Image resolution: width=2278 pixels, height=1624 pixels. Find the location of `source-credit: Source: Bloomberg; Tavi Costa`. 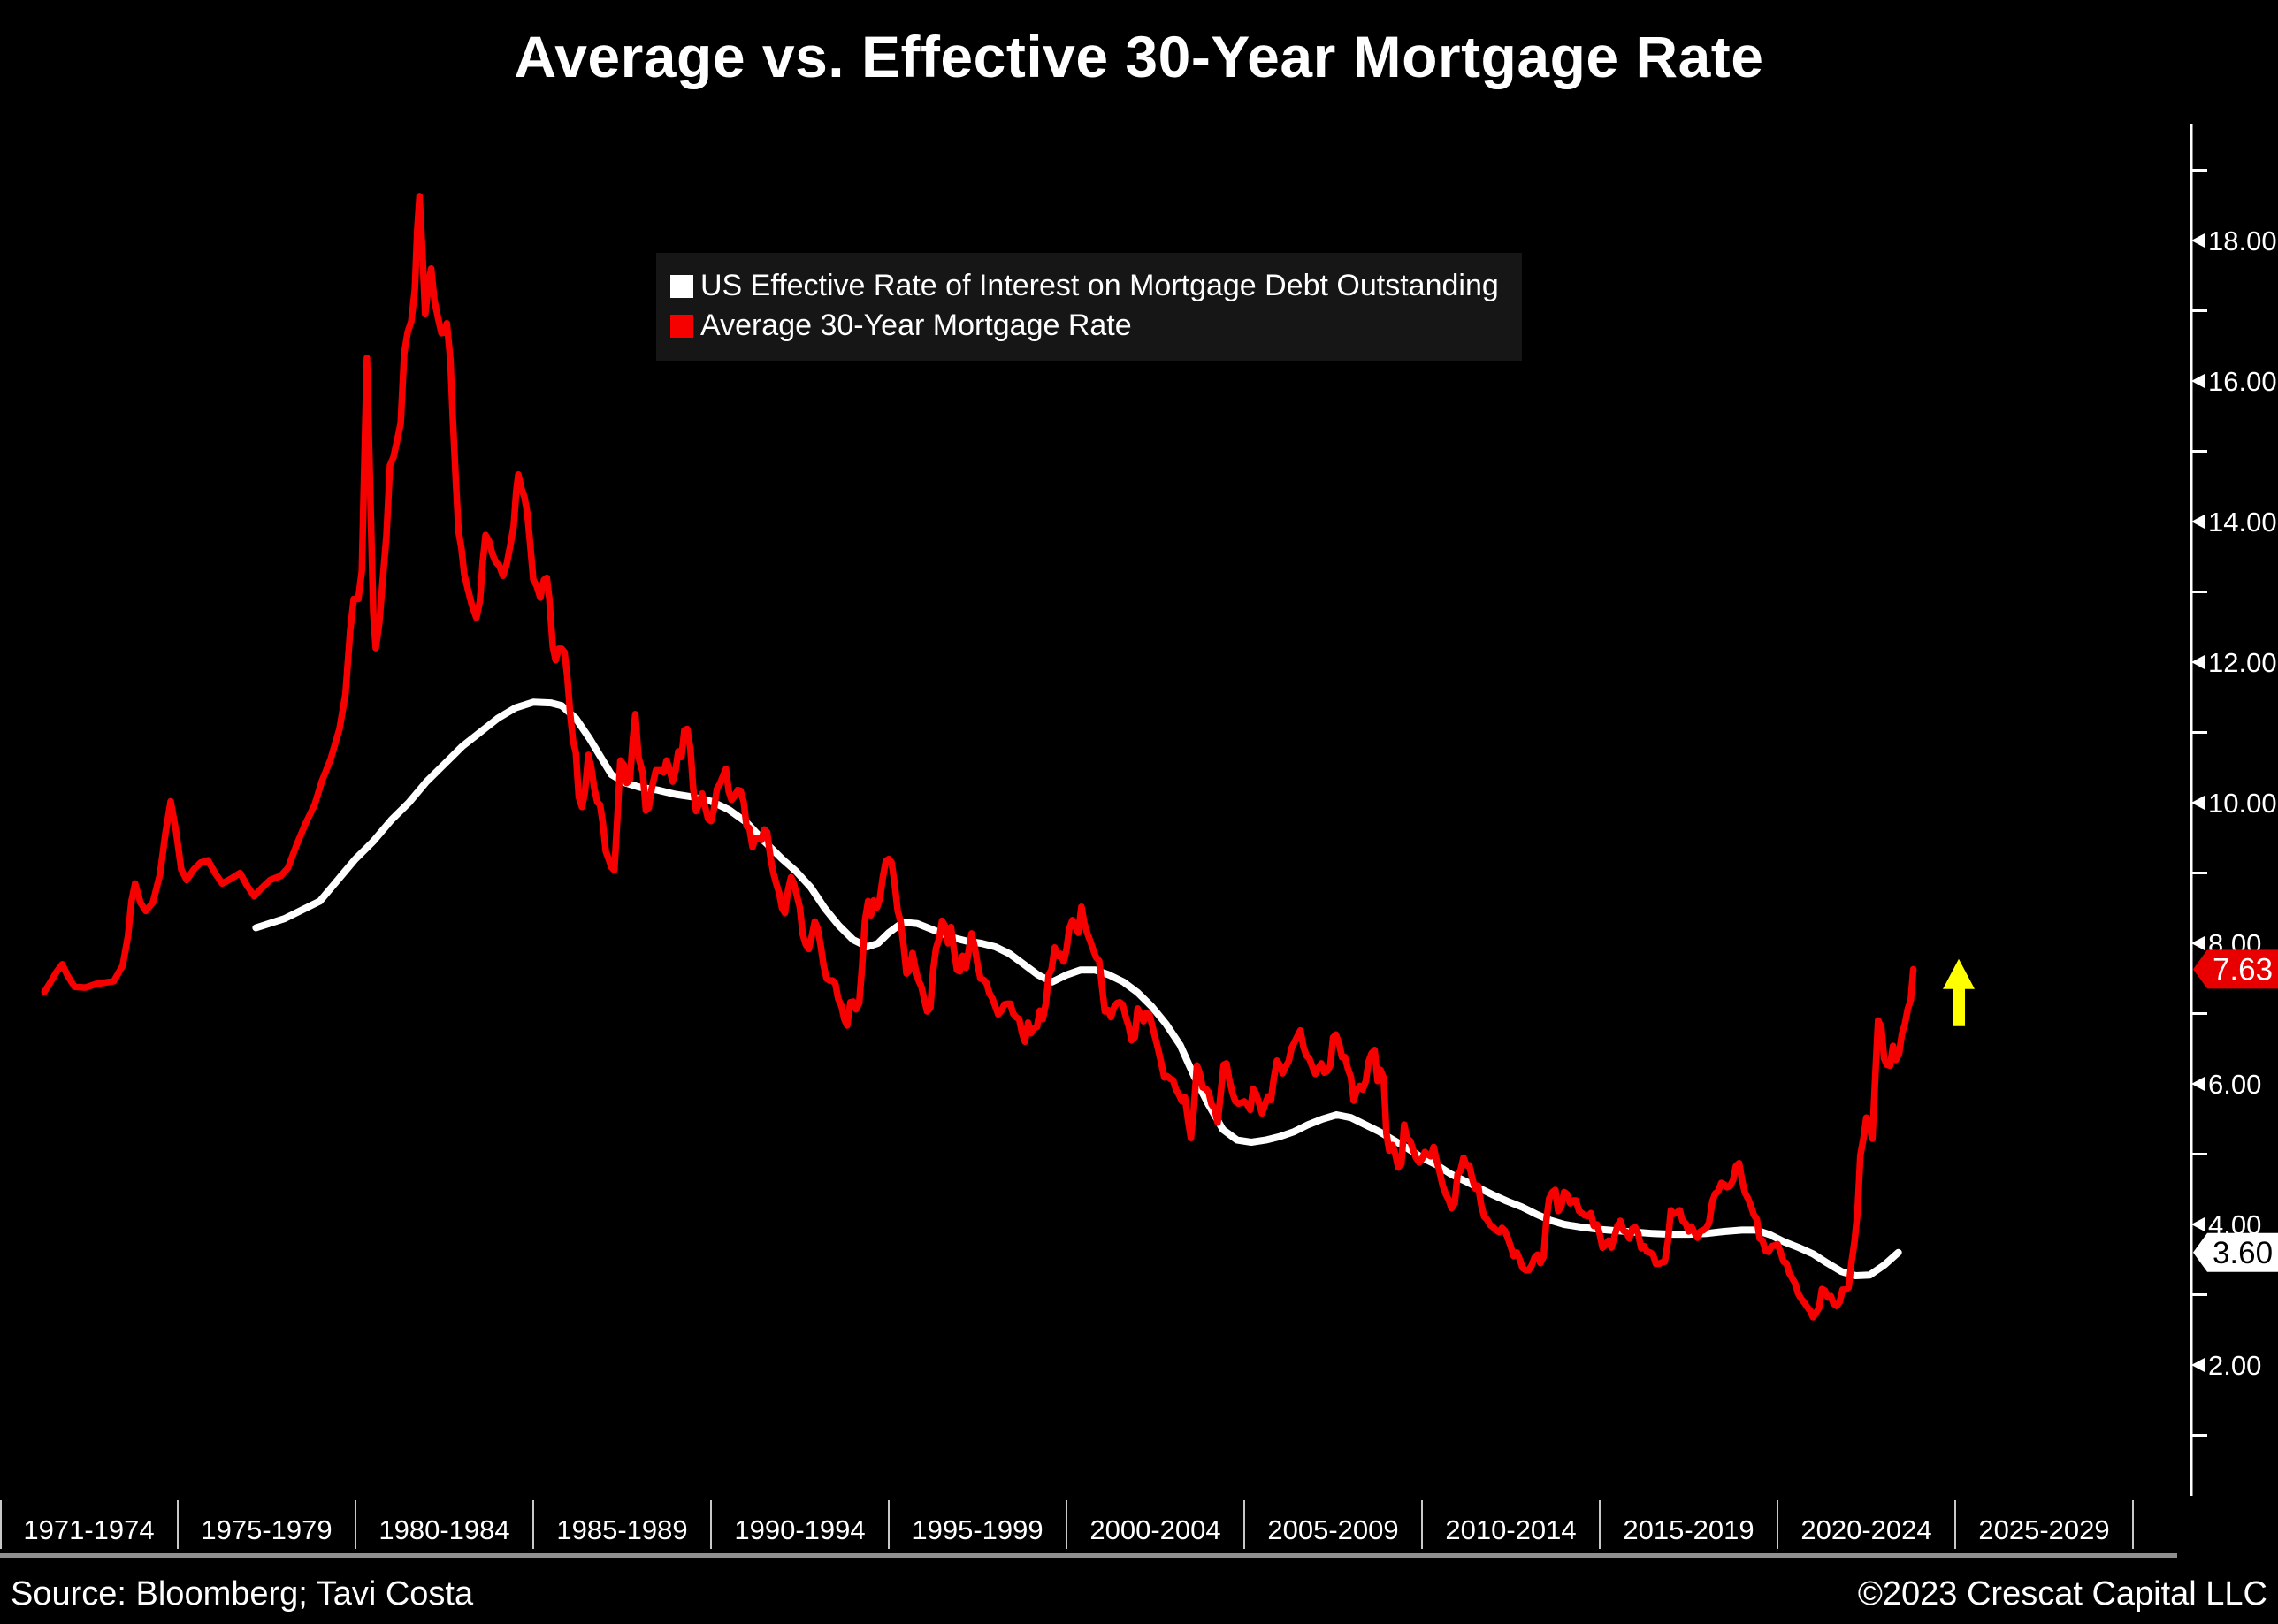

source-credit: Source: Bloomberg; Tavi Costa is located at coordinates (242, 1594).